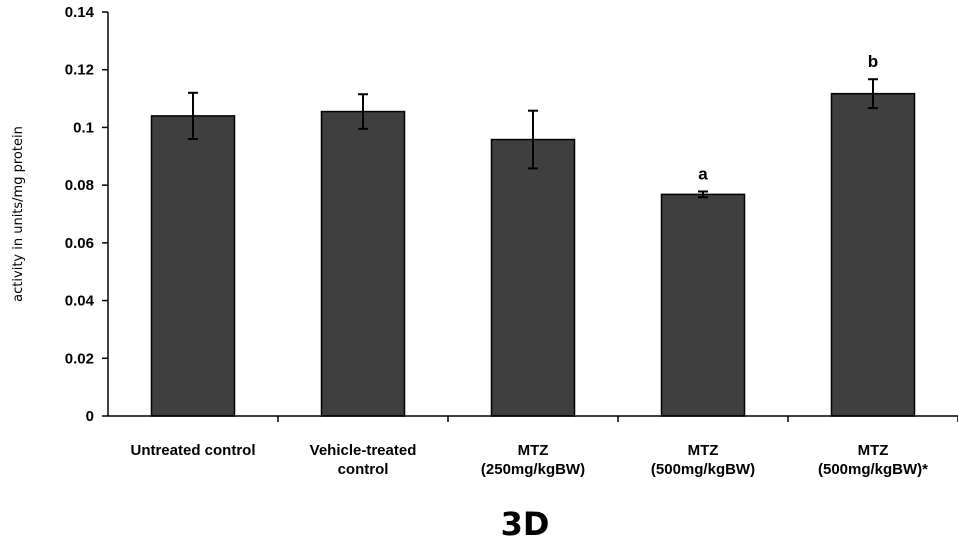 This screenshot has width=958, height=551. Describe the element at coordinates (80, 12) in the screenshot. I see `y-tick-label: 0.14` at that location.